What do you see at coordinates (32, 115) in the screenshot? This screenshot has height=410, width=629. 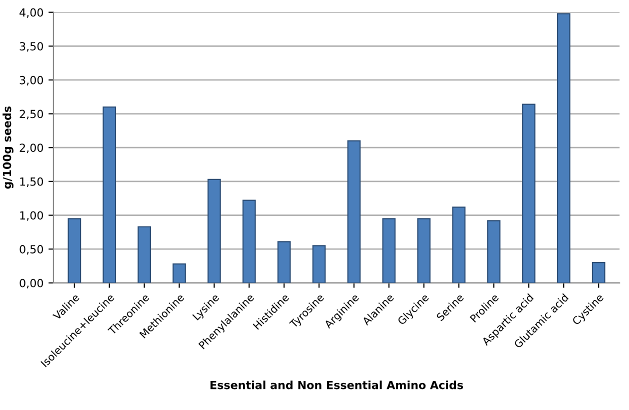 I see `y-tick-label: 2,50` at bounding box center [32, 115].